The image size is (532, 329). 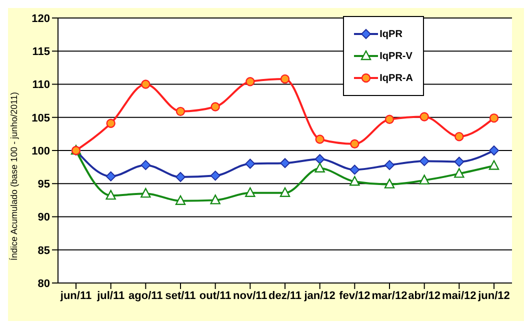 What do you see at coordinates (41, 18) in the screenshot?
I see `y-tick-label: 120` at bounding box center [41, 18].